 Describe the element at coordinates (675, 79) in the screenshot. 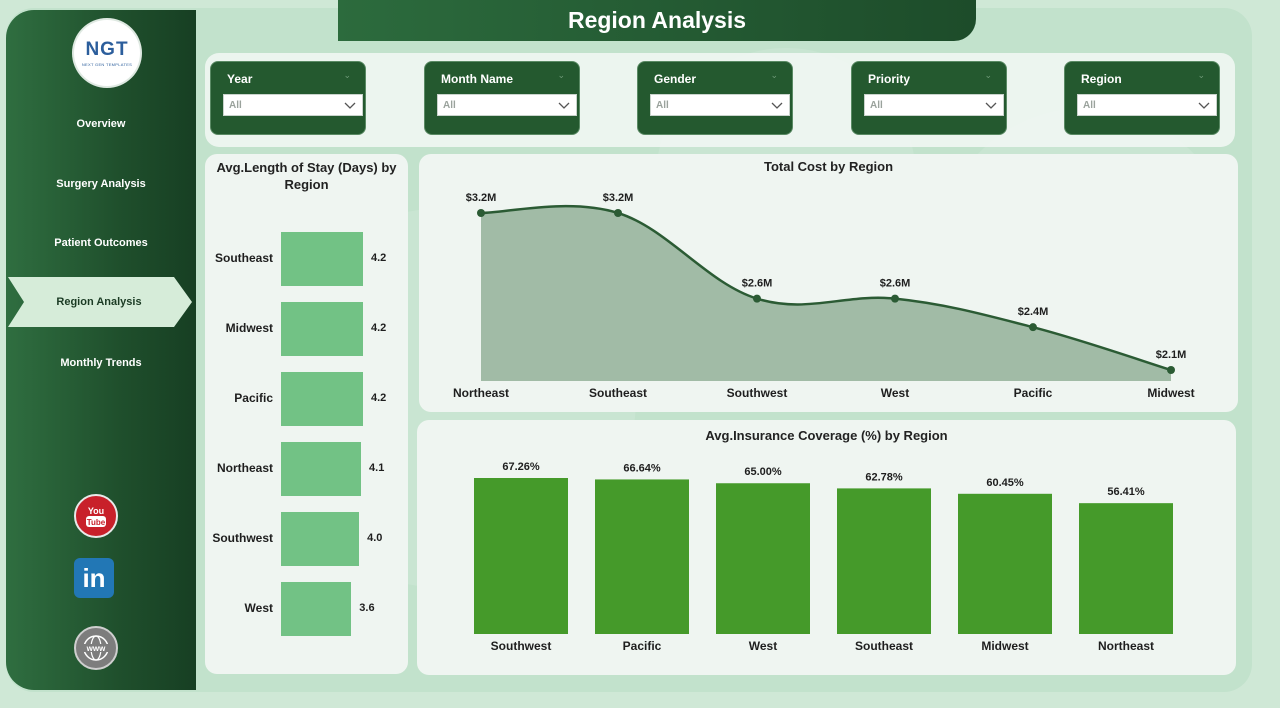

I see `filter-label: Gender` at that location.